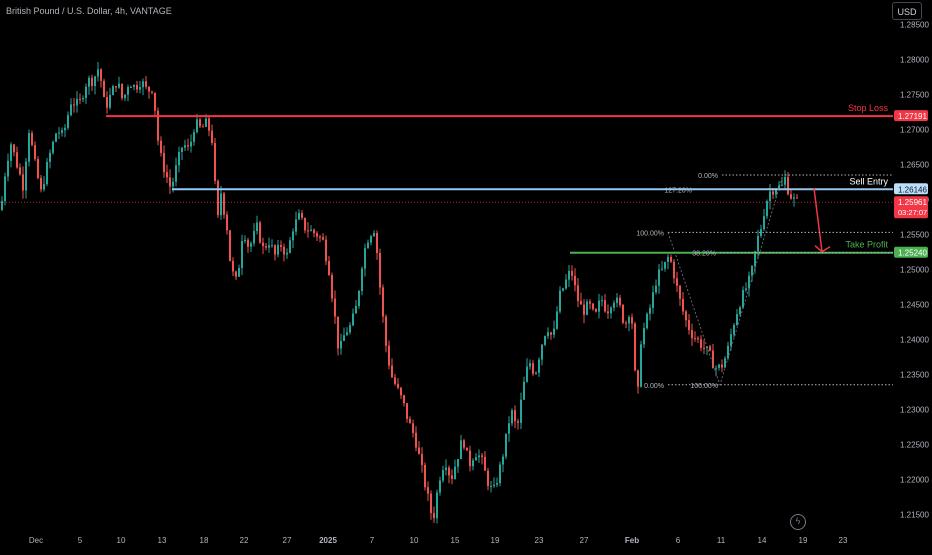 The height and width of the screenshot is (555, 932). Describe the element at coordinates (914, 305) in the screenshot. I see `price-tick-label: 1.24500` at that location.